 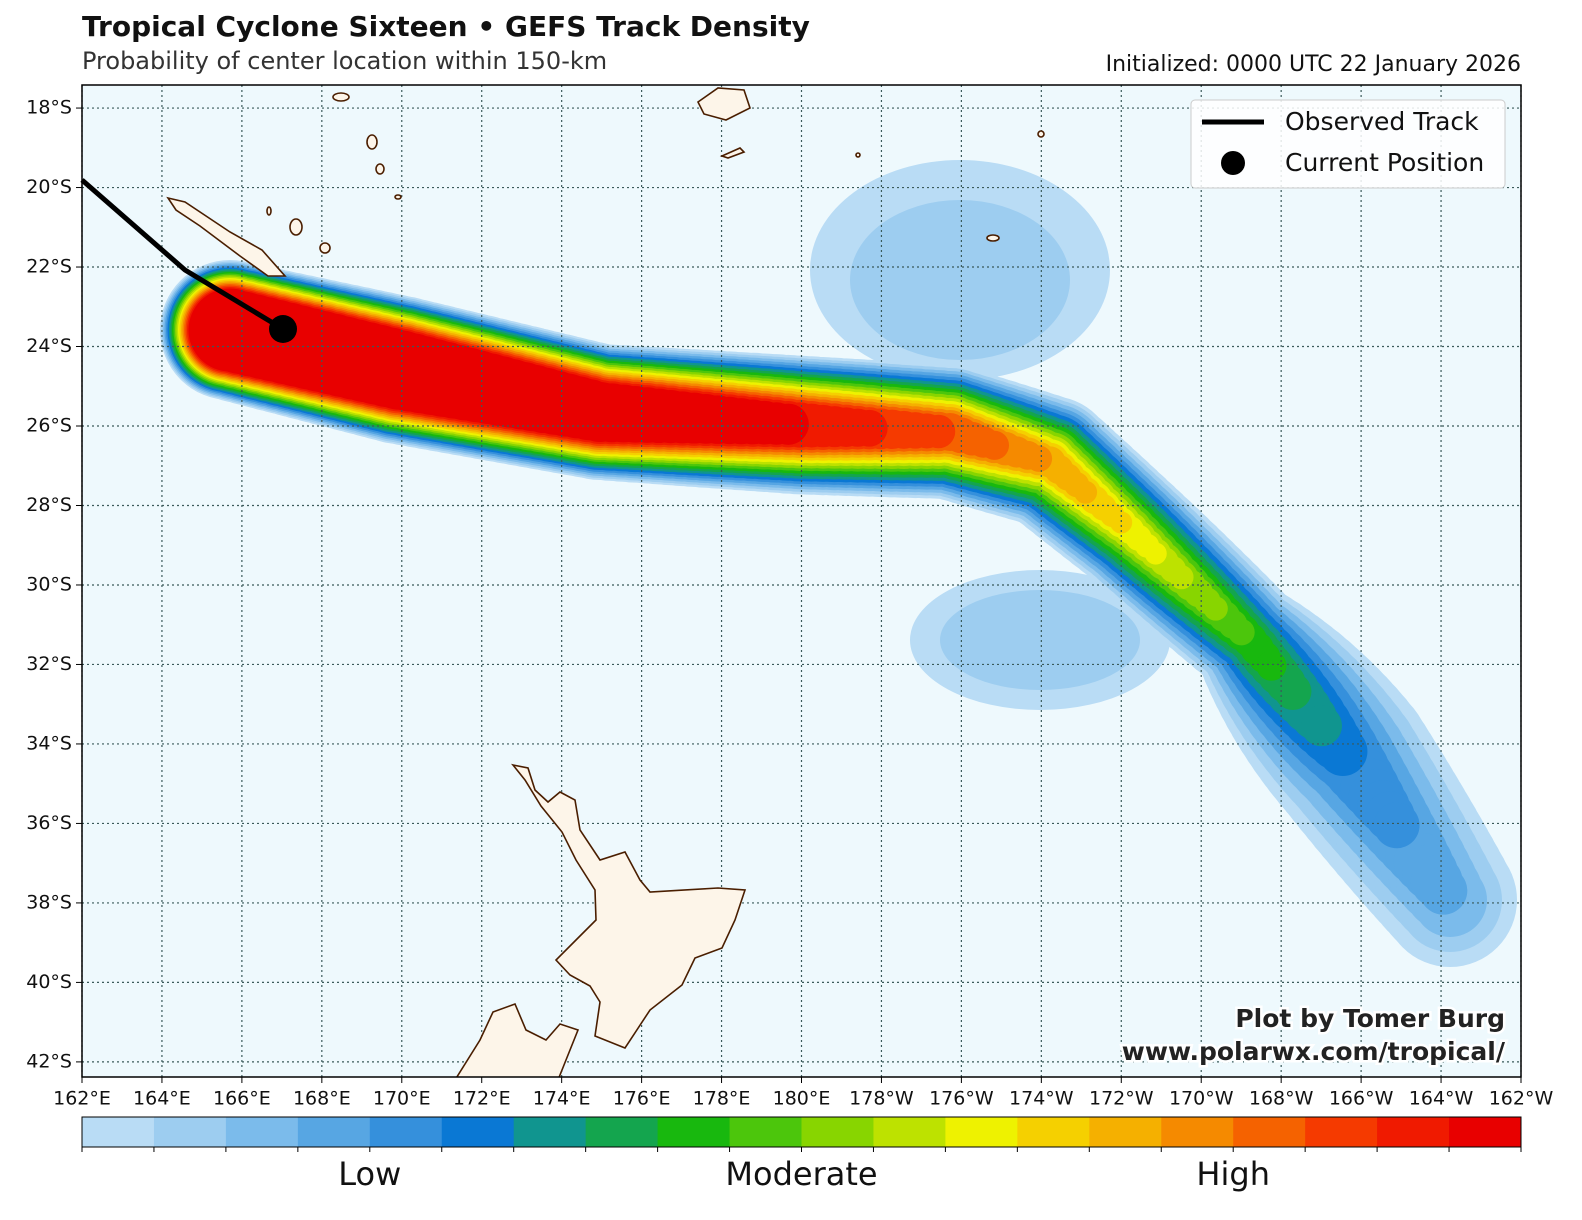 What do you see at coordinates (1201, 1099) in the screenshot?
I see `lon-tick-label: 170°W` at bounding box center [1201, 1099].